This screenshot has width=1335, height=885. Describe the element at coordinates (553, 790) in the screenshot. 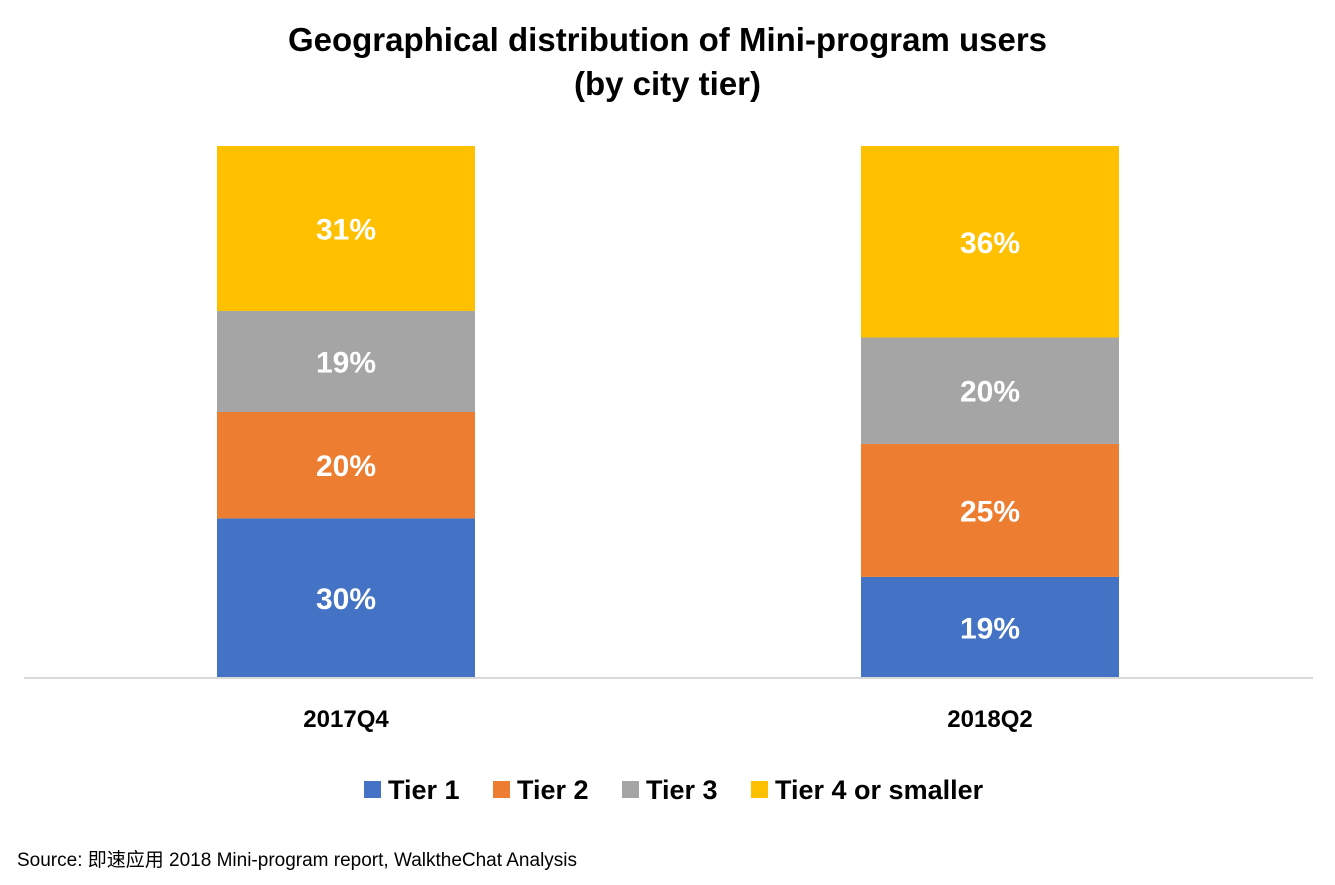

I see `legend-label-tier-2: Tier 2` at that location.